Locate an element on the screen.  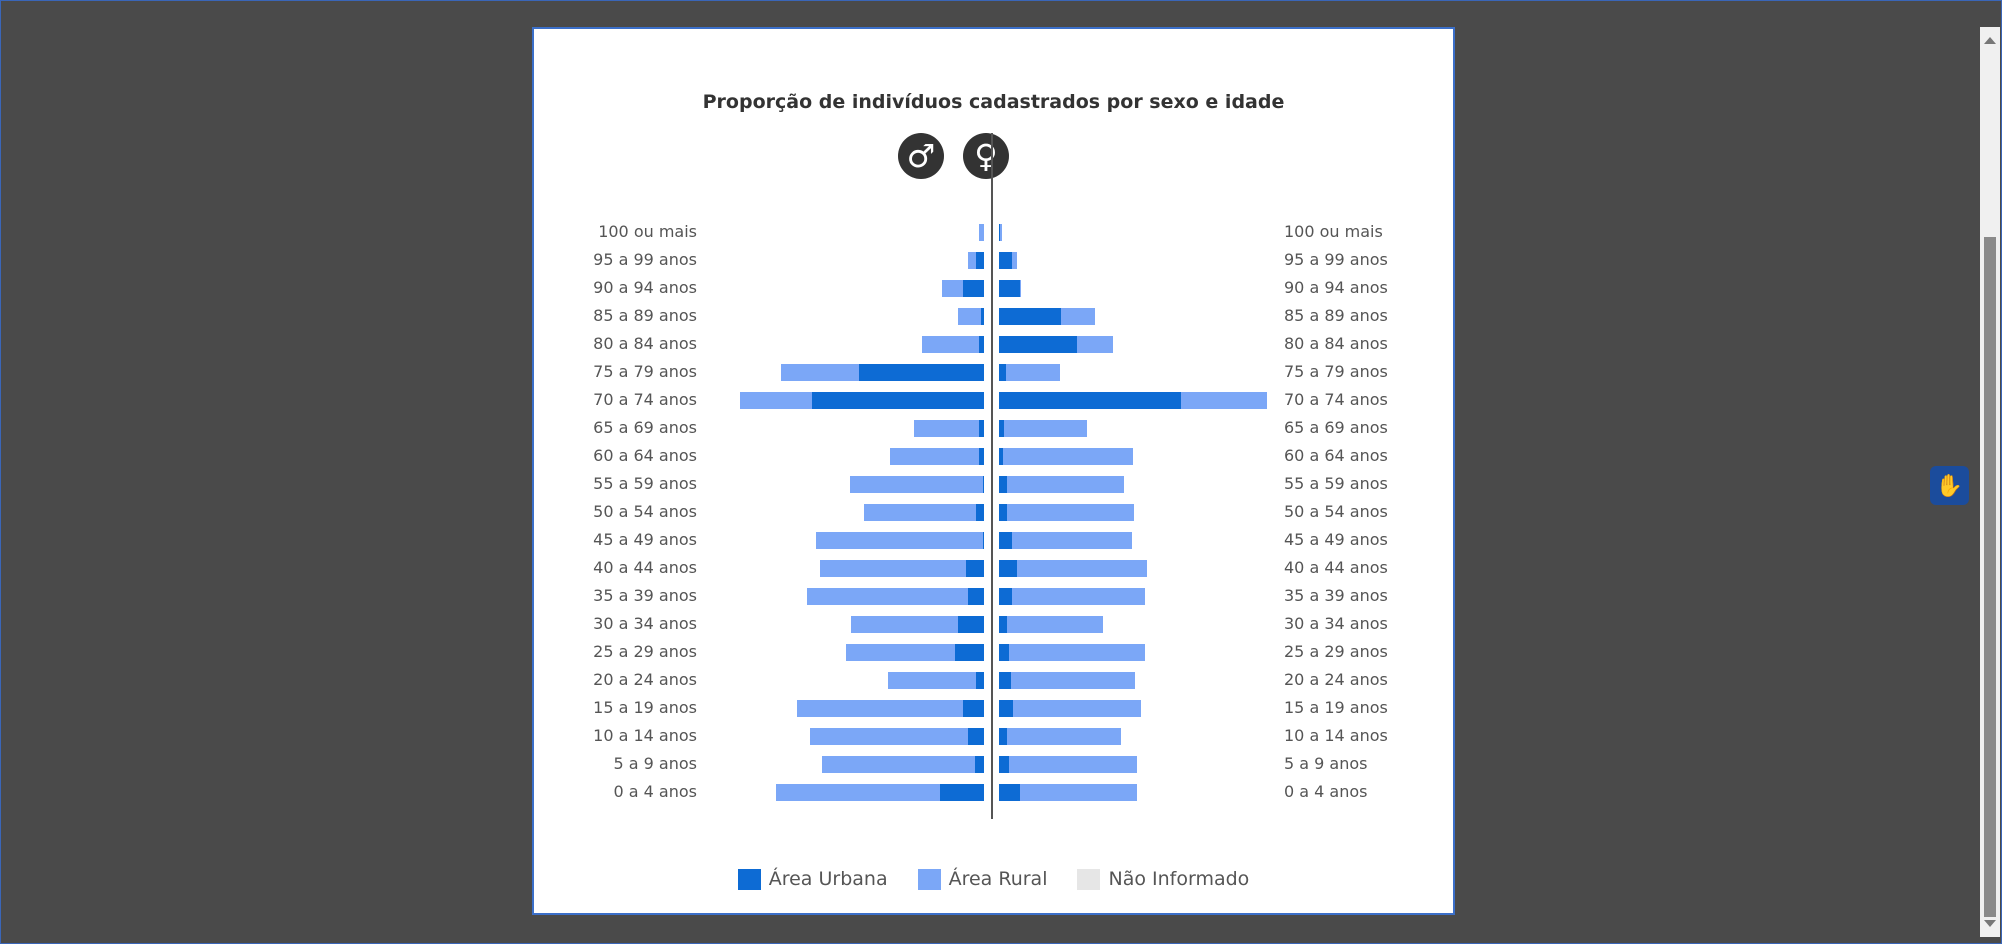
scrollbar-thumb is located at coordinates (1990, 577).